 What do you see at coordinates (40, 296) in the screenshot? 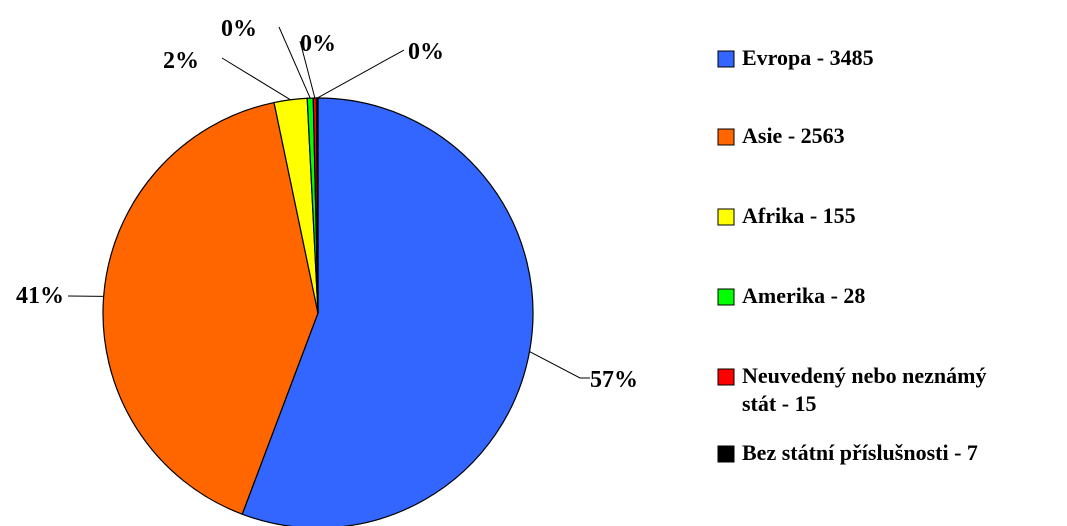
I see `data-label-asie-2563: 41%` at bounding box center [40, 296].